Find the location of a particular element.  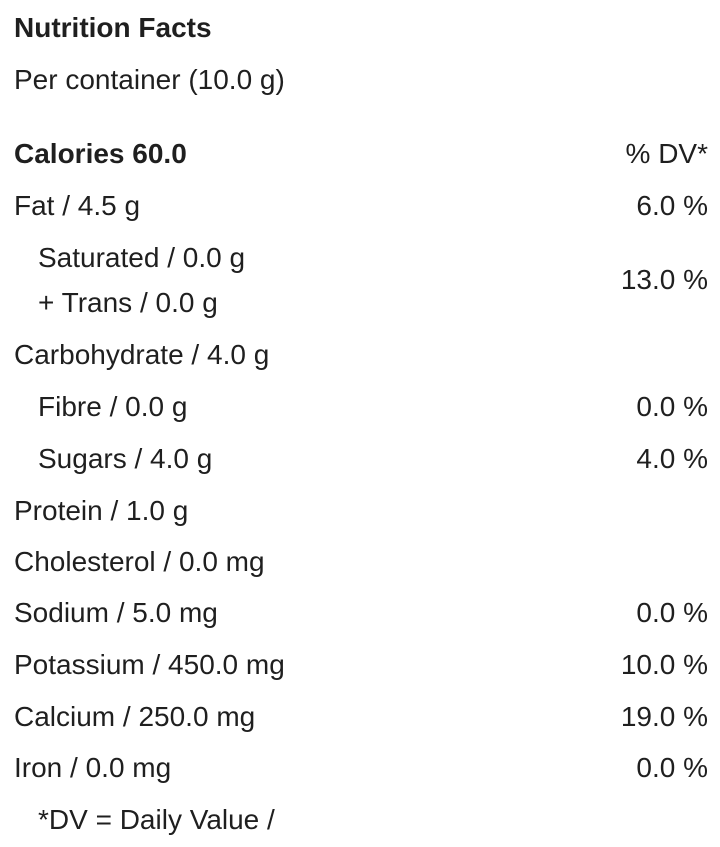

nutrient-label: Sugars / 4.0 g is located at coordinates (125, 458).